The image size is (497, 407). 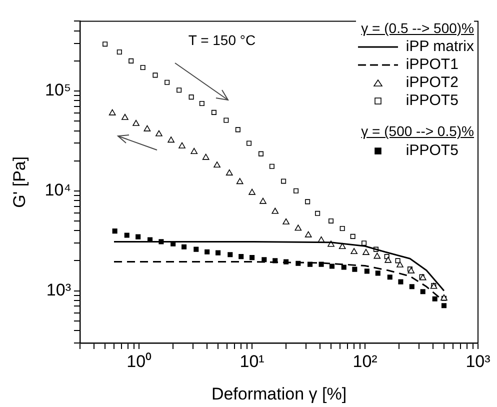 What do you see at coordinates (59, 290) in the screenshot?
I see `y-tick-label: 10³` at bounding box center [59, 290].